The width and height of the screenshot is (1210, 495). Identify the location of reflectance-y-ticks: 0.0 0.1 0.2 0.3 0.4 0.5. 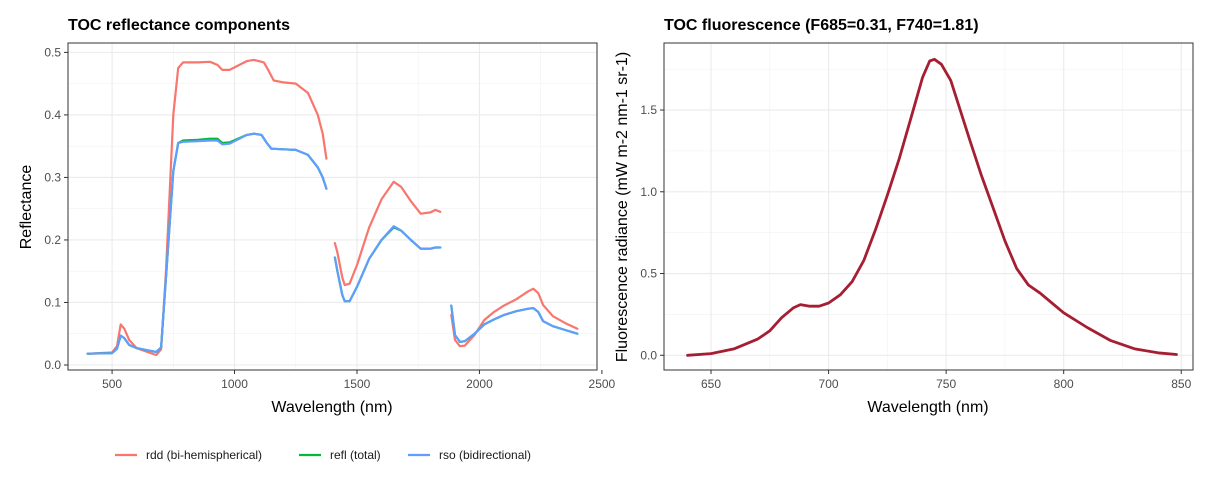
(56, 208).